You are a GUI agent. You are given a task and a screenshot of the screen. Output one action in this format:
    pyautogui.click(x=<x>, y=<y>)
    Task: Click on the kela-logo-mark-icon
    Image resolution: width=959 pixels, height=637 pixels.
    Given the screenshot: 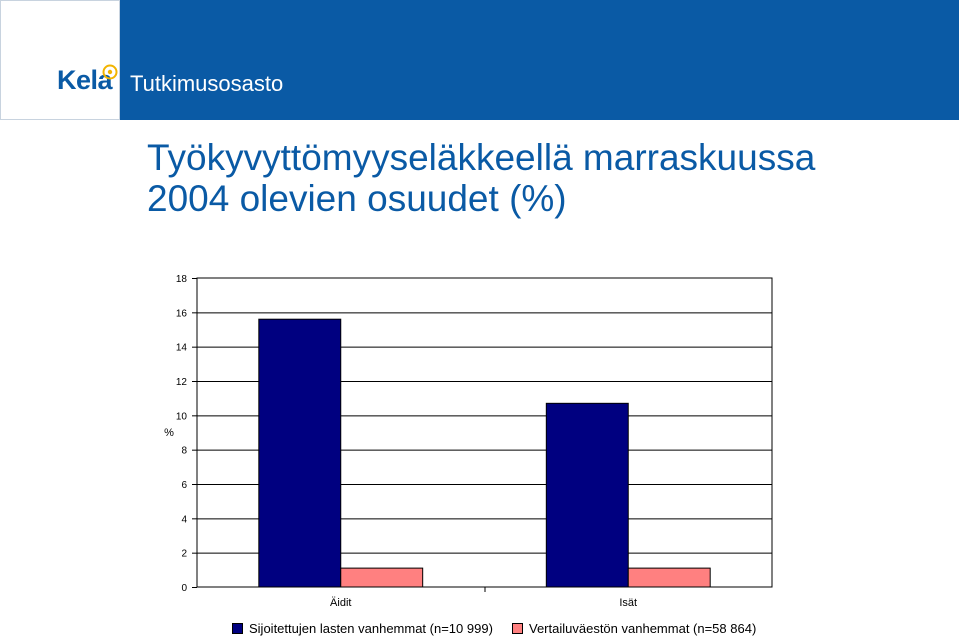 What is the action you would take?
    pyautogui.click(x=110, y=72)
    